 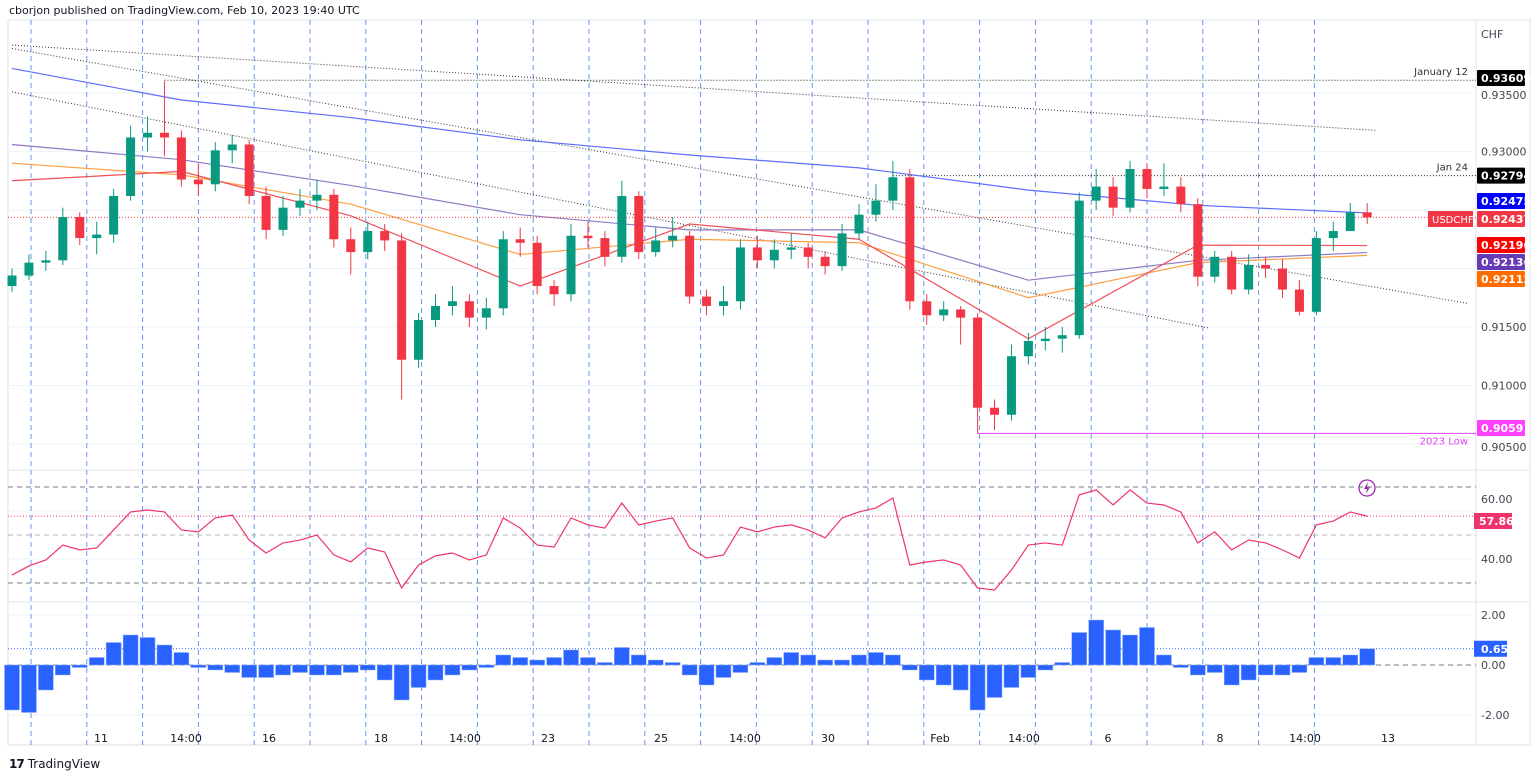 What do you see at coordinates (1497, 499) in the screenshot?
I see `rsi-axis-label: 60.00` at bounding box center [1497, 499].